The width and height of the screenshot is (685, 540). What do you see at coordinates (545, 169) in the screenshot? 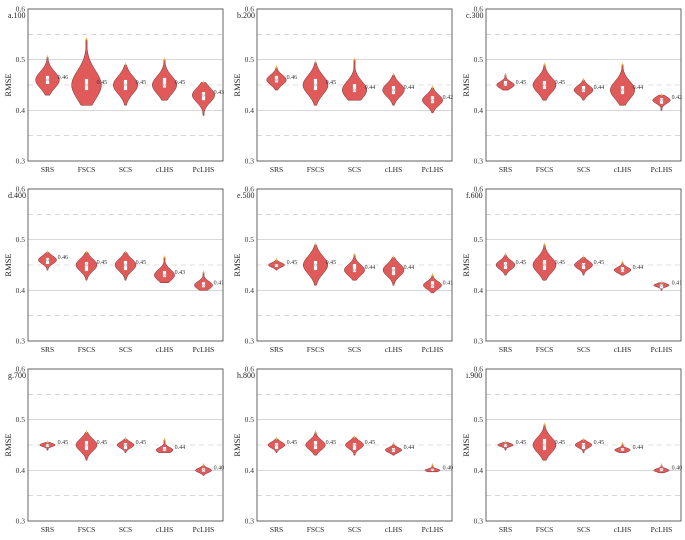
I see `x-category-label: FSCS` at bounding box center [545, 169].